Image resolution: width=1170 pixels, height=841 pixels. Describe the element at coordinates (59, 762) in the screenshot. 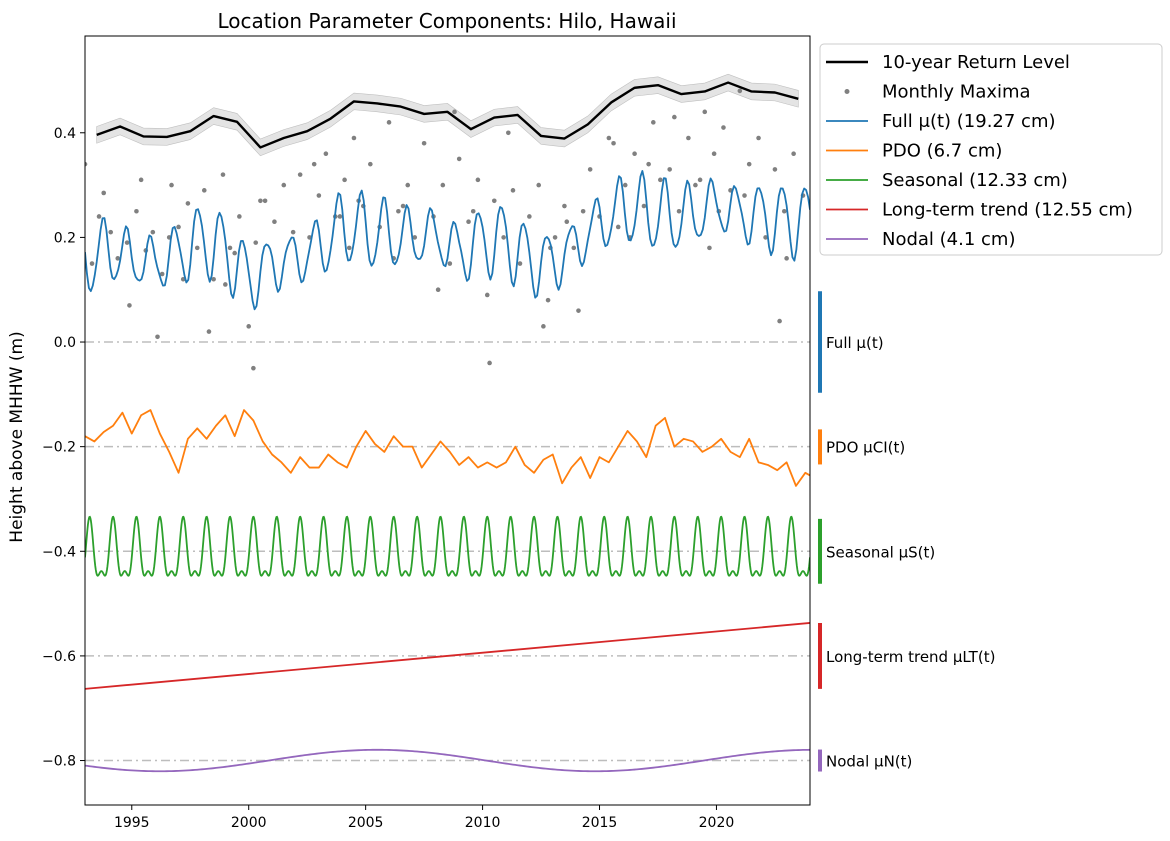

I see `y-tick-label: −0.8` at that location.